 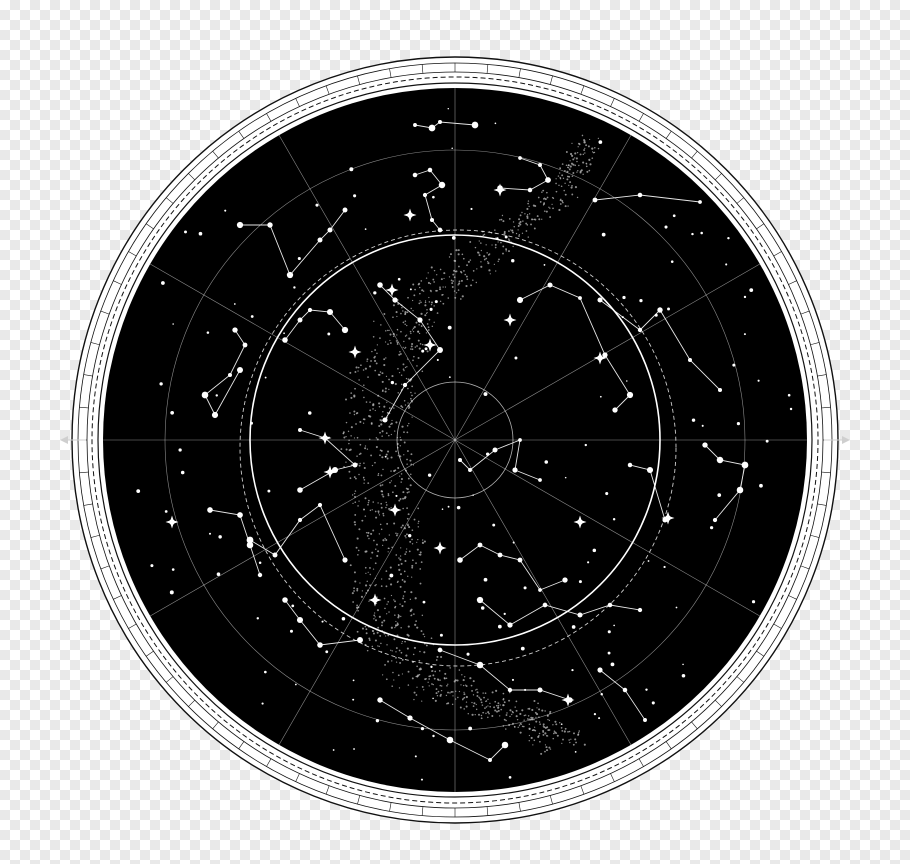 I want to click on constellation-figure, so click(x=500, y=460).